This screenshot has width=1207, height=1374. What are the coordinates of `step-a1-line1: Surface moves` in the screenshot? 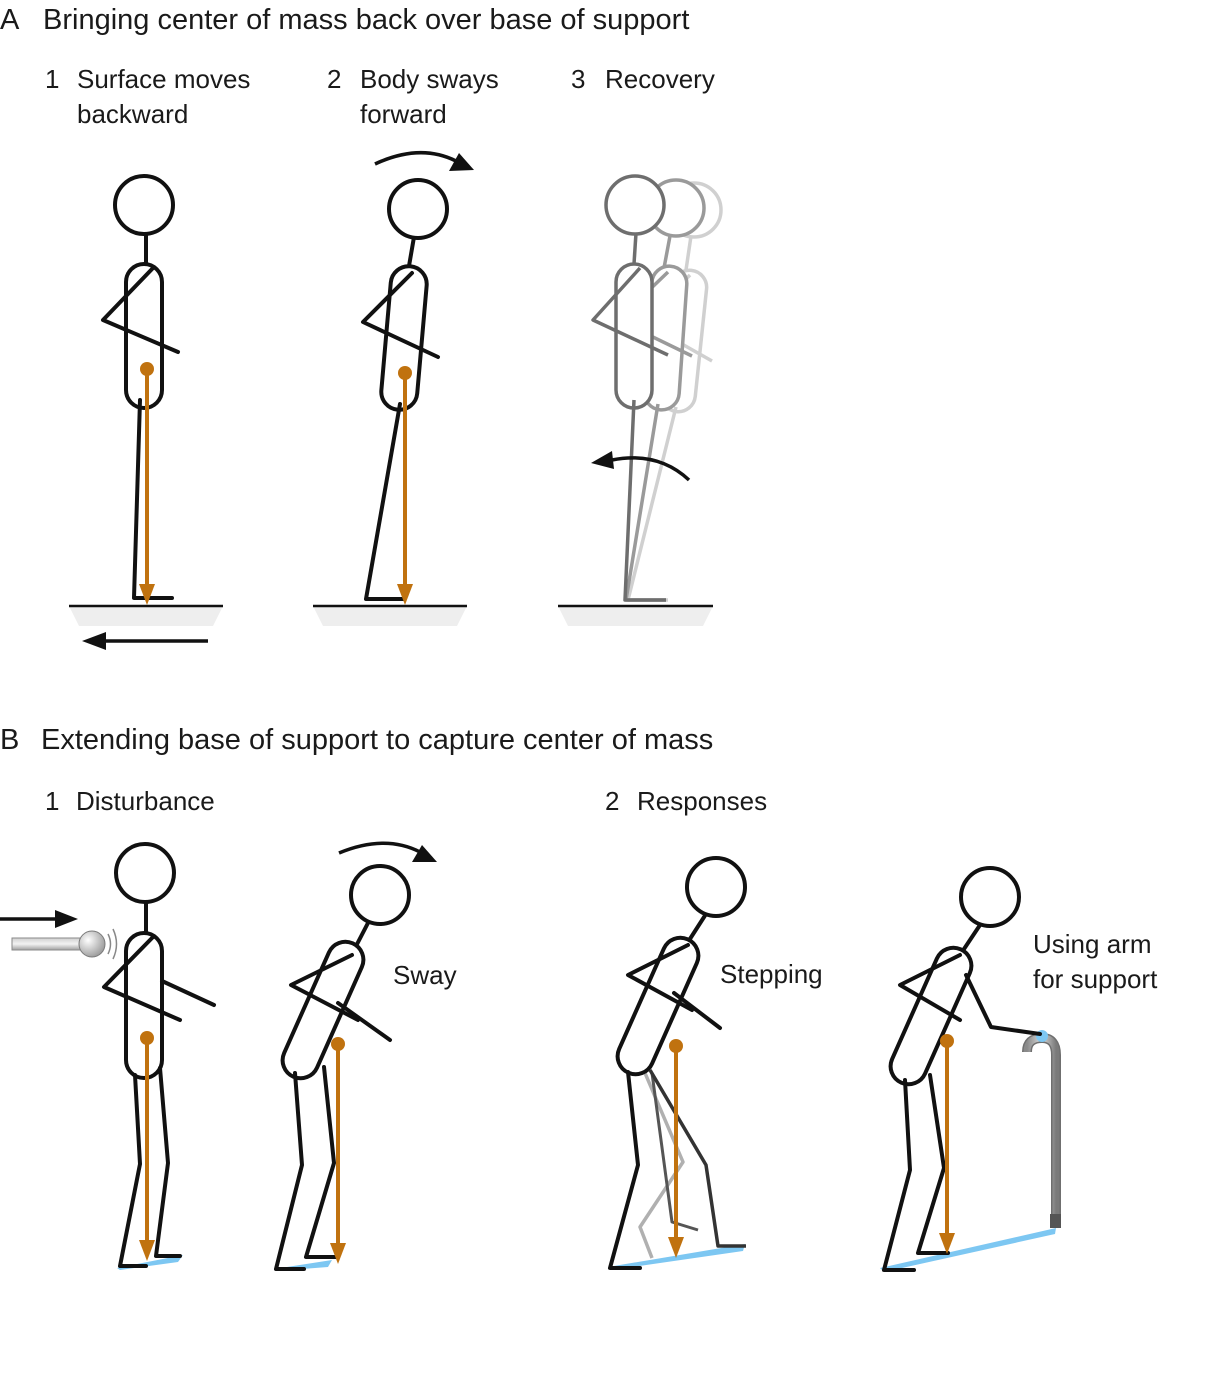 It's located at (163, 79).